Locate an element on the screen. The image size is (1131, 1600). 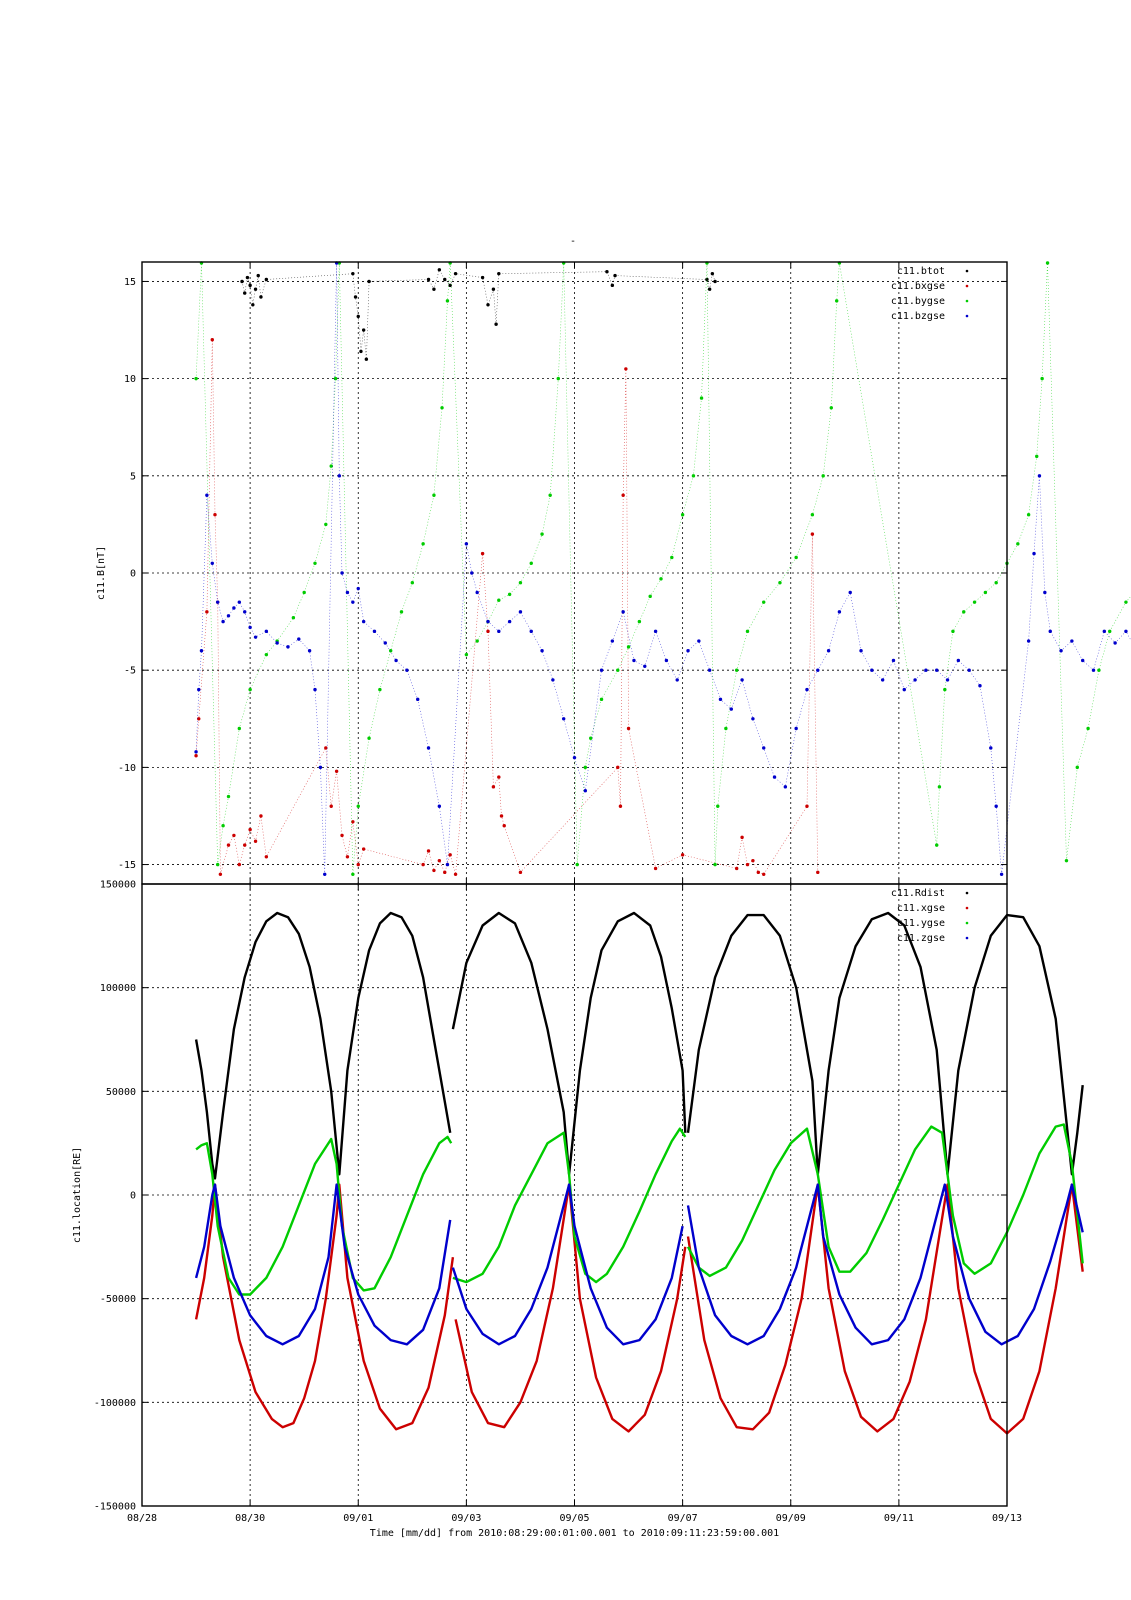
legend-label: c11.btot is located at coordinates (921, 271).